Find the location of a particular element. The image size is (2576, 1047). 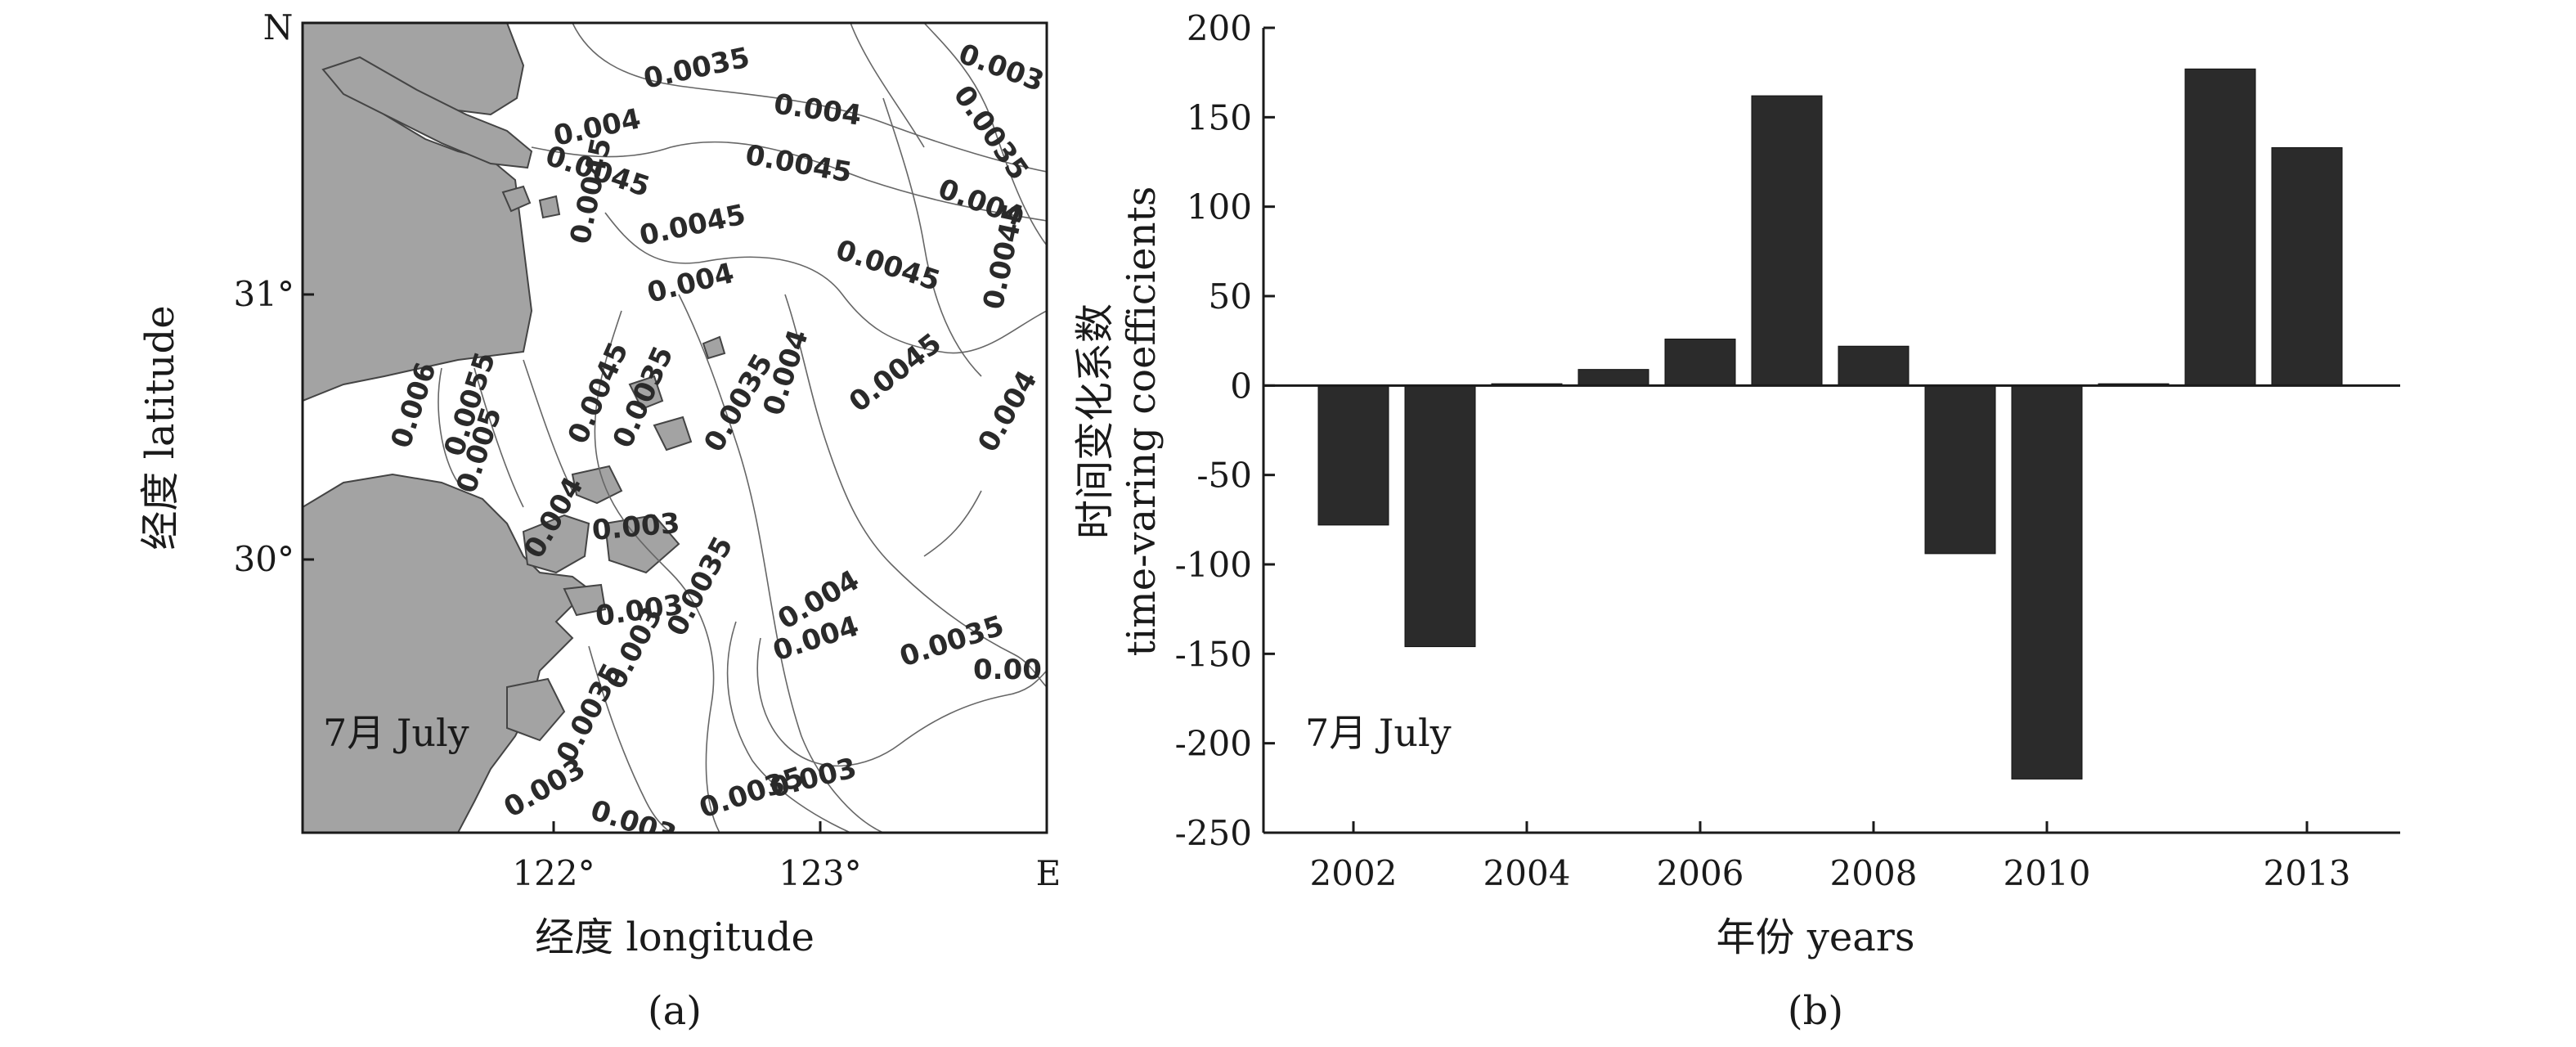

chart-y-axis-title-zh: 时间变化系数 is located at coordinates (1095, 421).